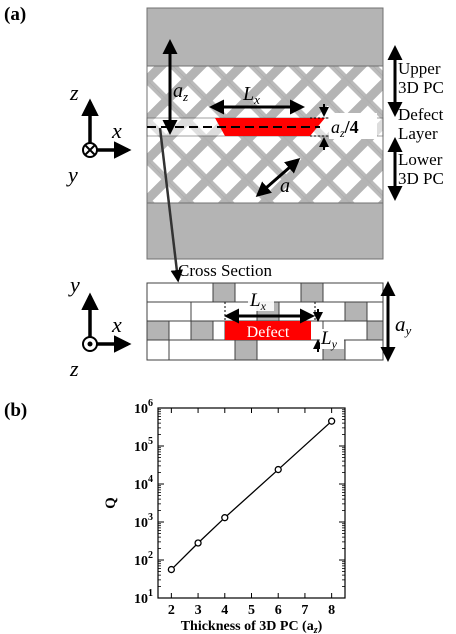 The width and height of the screenshot is (456, 634). Describe the element at coordinates (419, 68) in the screenshot. I see `upper-label-1: Upper` at that location.